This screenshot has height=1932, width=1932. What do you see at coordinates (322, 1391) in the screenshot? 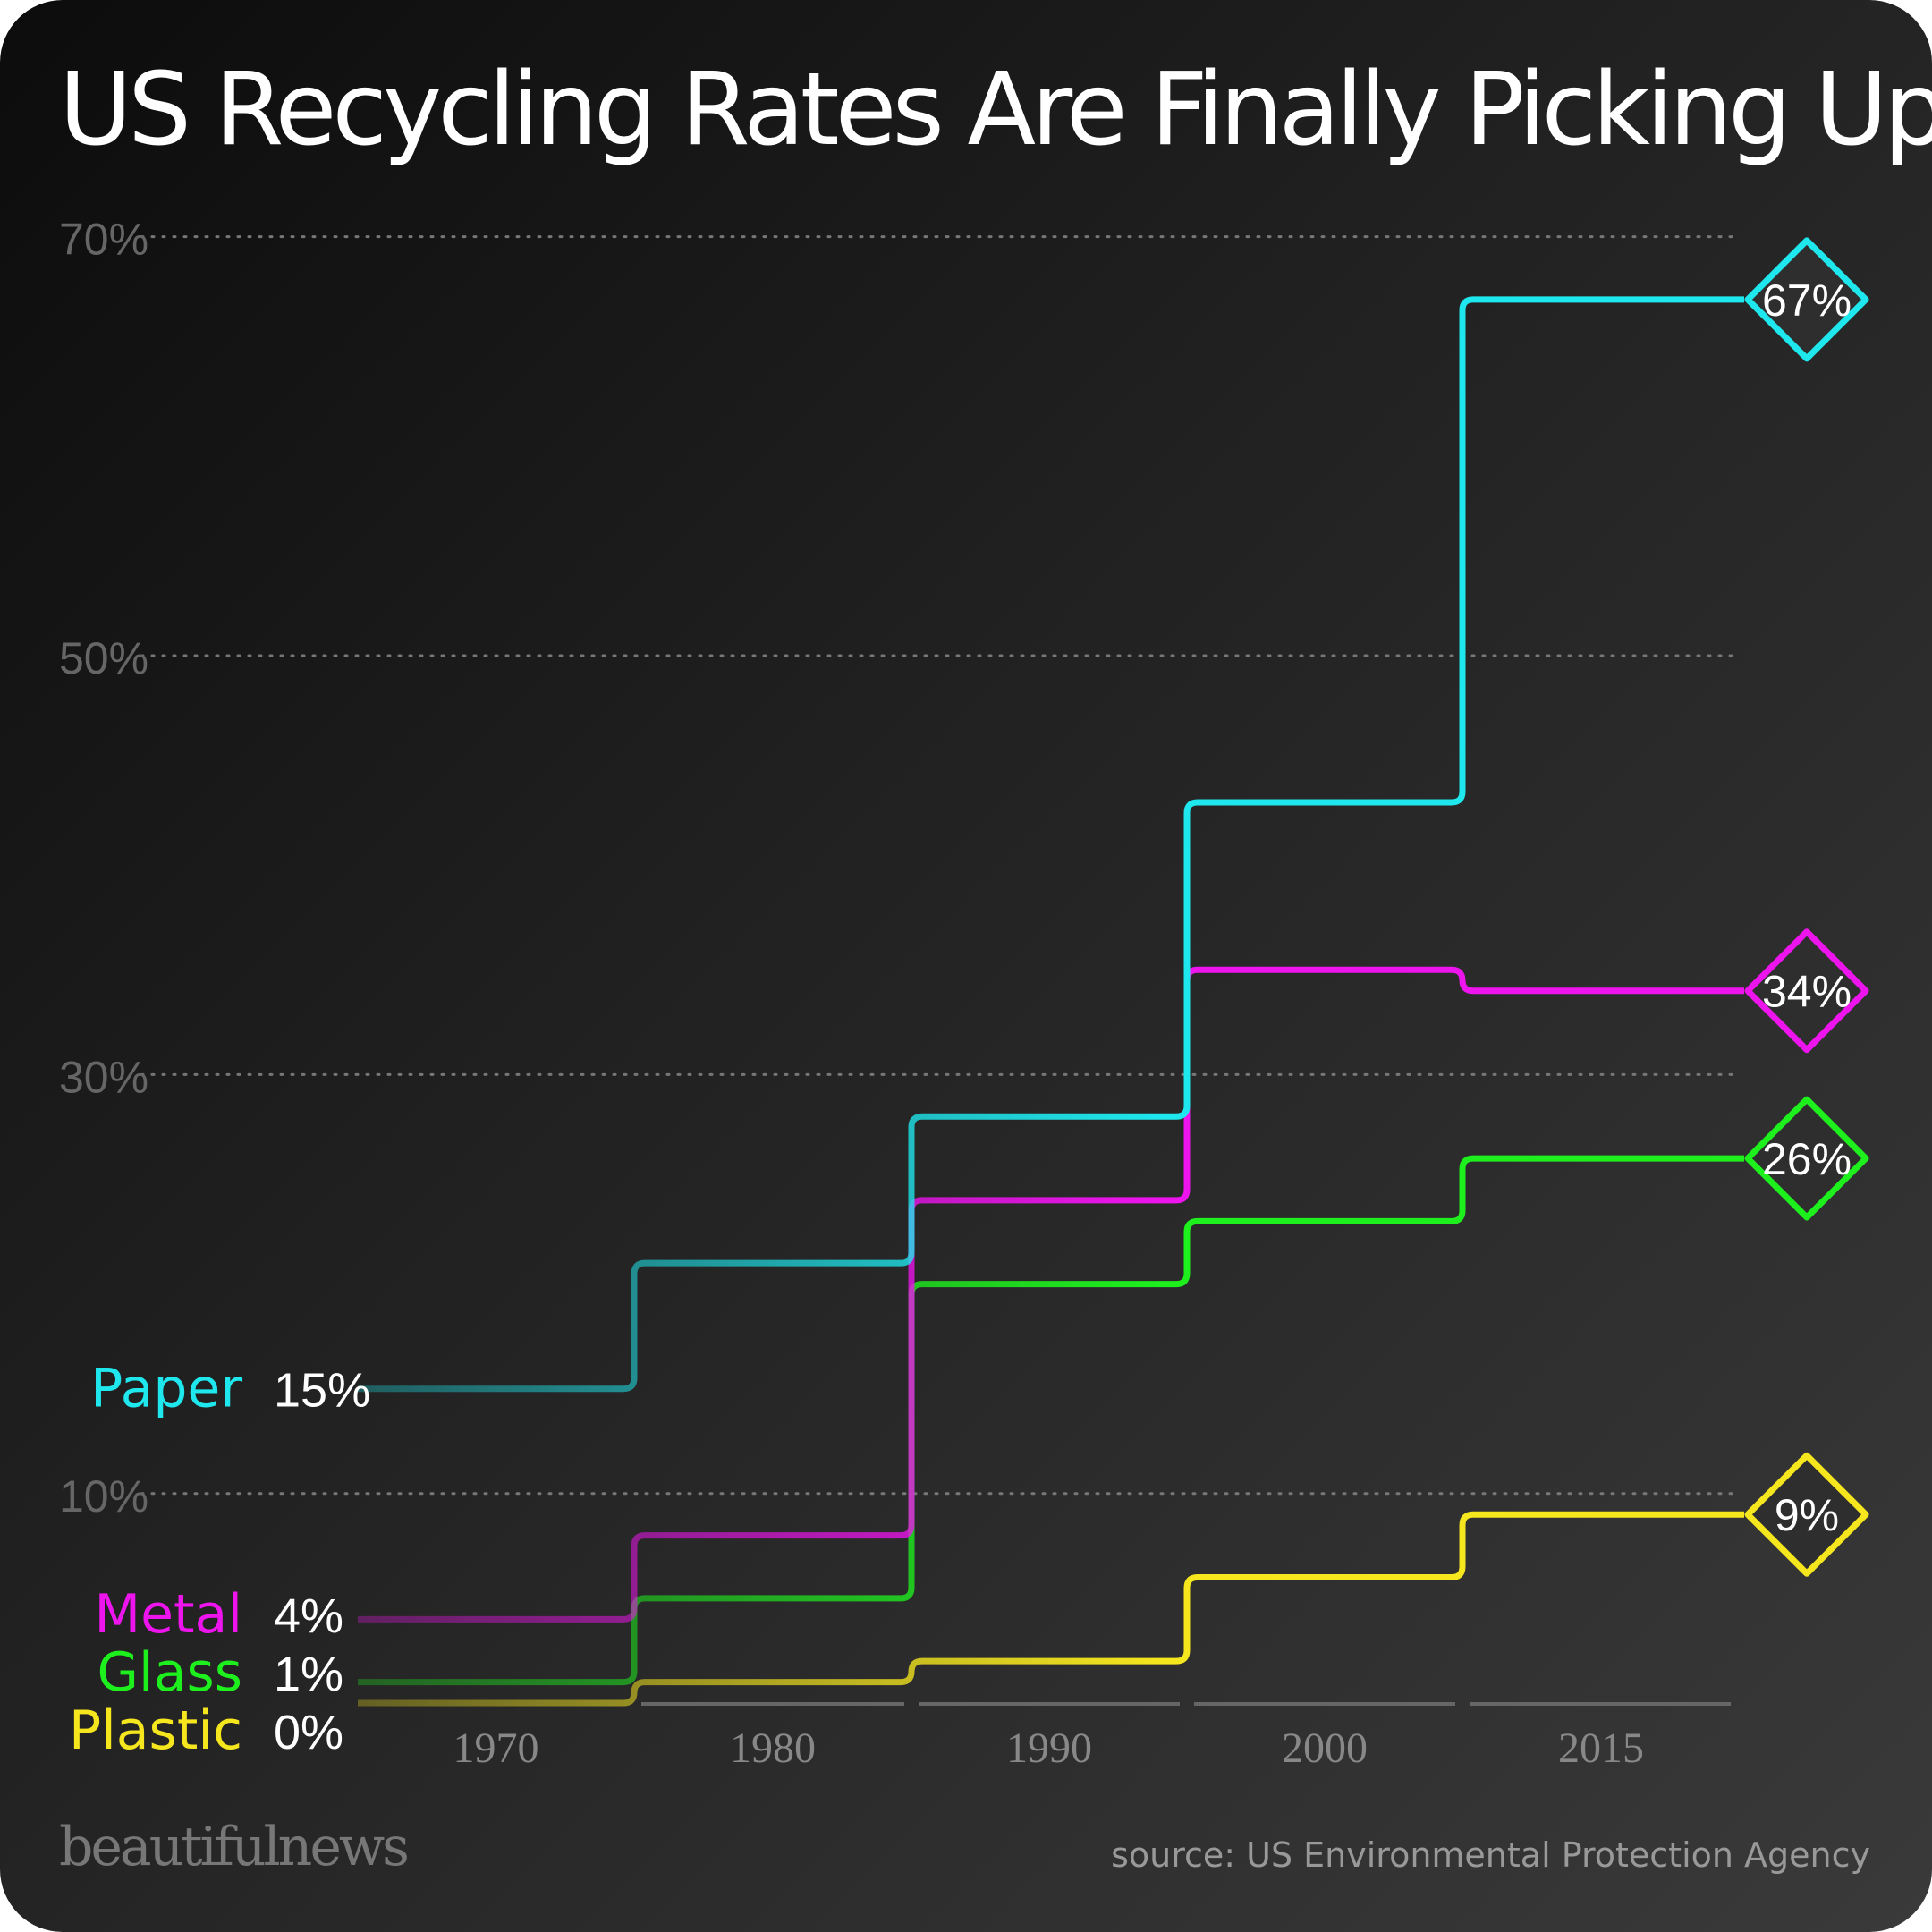
I see `start-value-label: 15%` at bounding box center [322, 1391].